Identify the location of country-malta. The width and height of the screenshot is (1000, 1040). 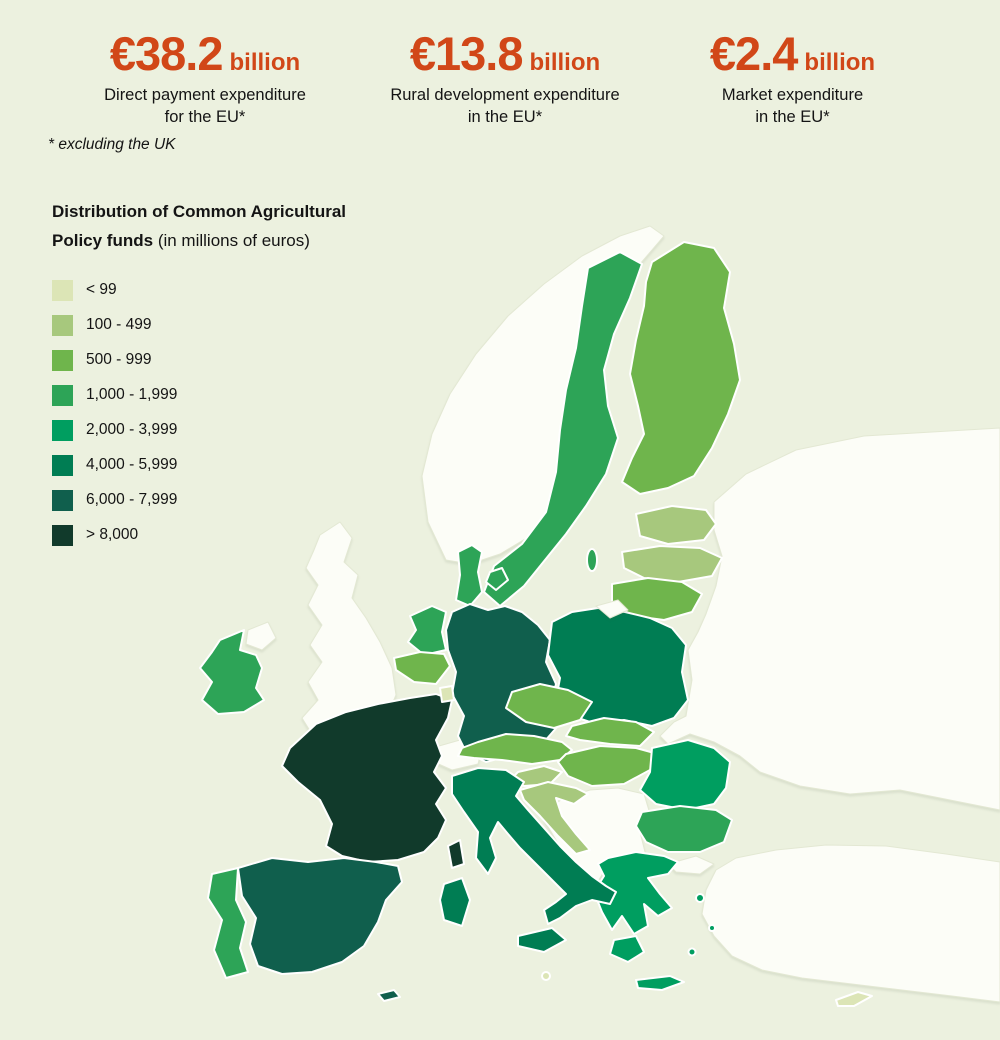
(546, 976).